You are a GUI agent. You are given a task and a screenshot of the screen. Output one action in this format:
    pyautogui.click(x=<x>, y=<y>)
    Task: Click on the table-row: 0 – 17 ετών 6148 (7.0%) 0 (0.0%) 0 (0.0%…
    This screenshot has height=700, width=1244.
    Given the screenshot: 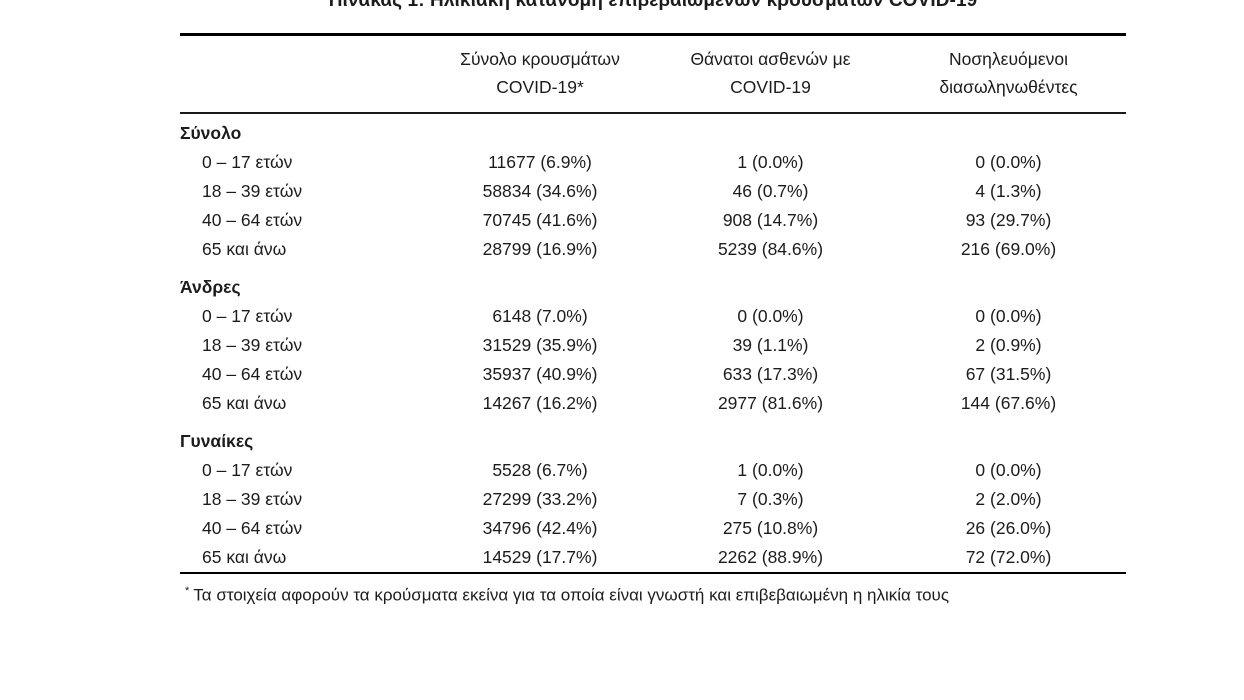 What is the action you would take?
    pyautogui.click(x=653, y=316)
    